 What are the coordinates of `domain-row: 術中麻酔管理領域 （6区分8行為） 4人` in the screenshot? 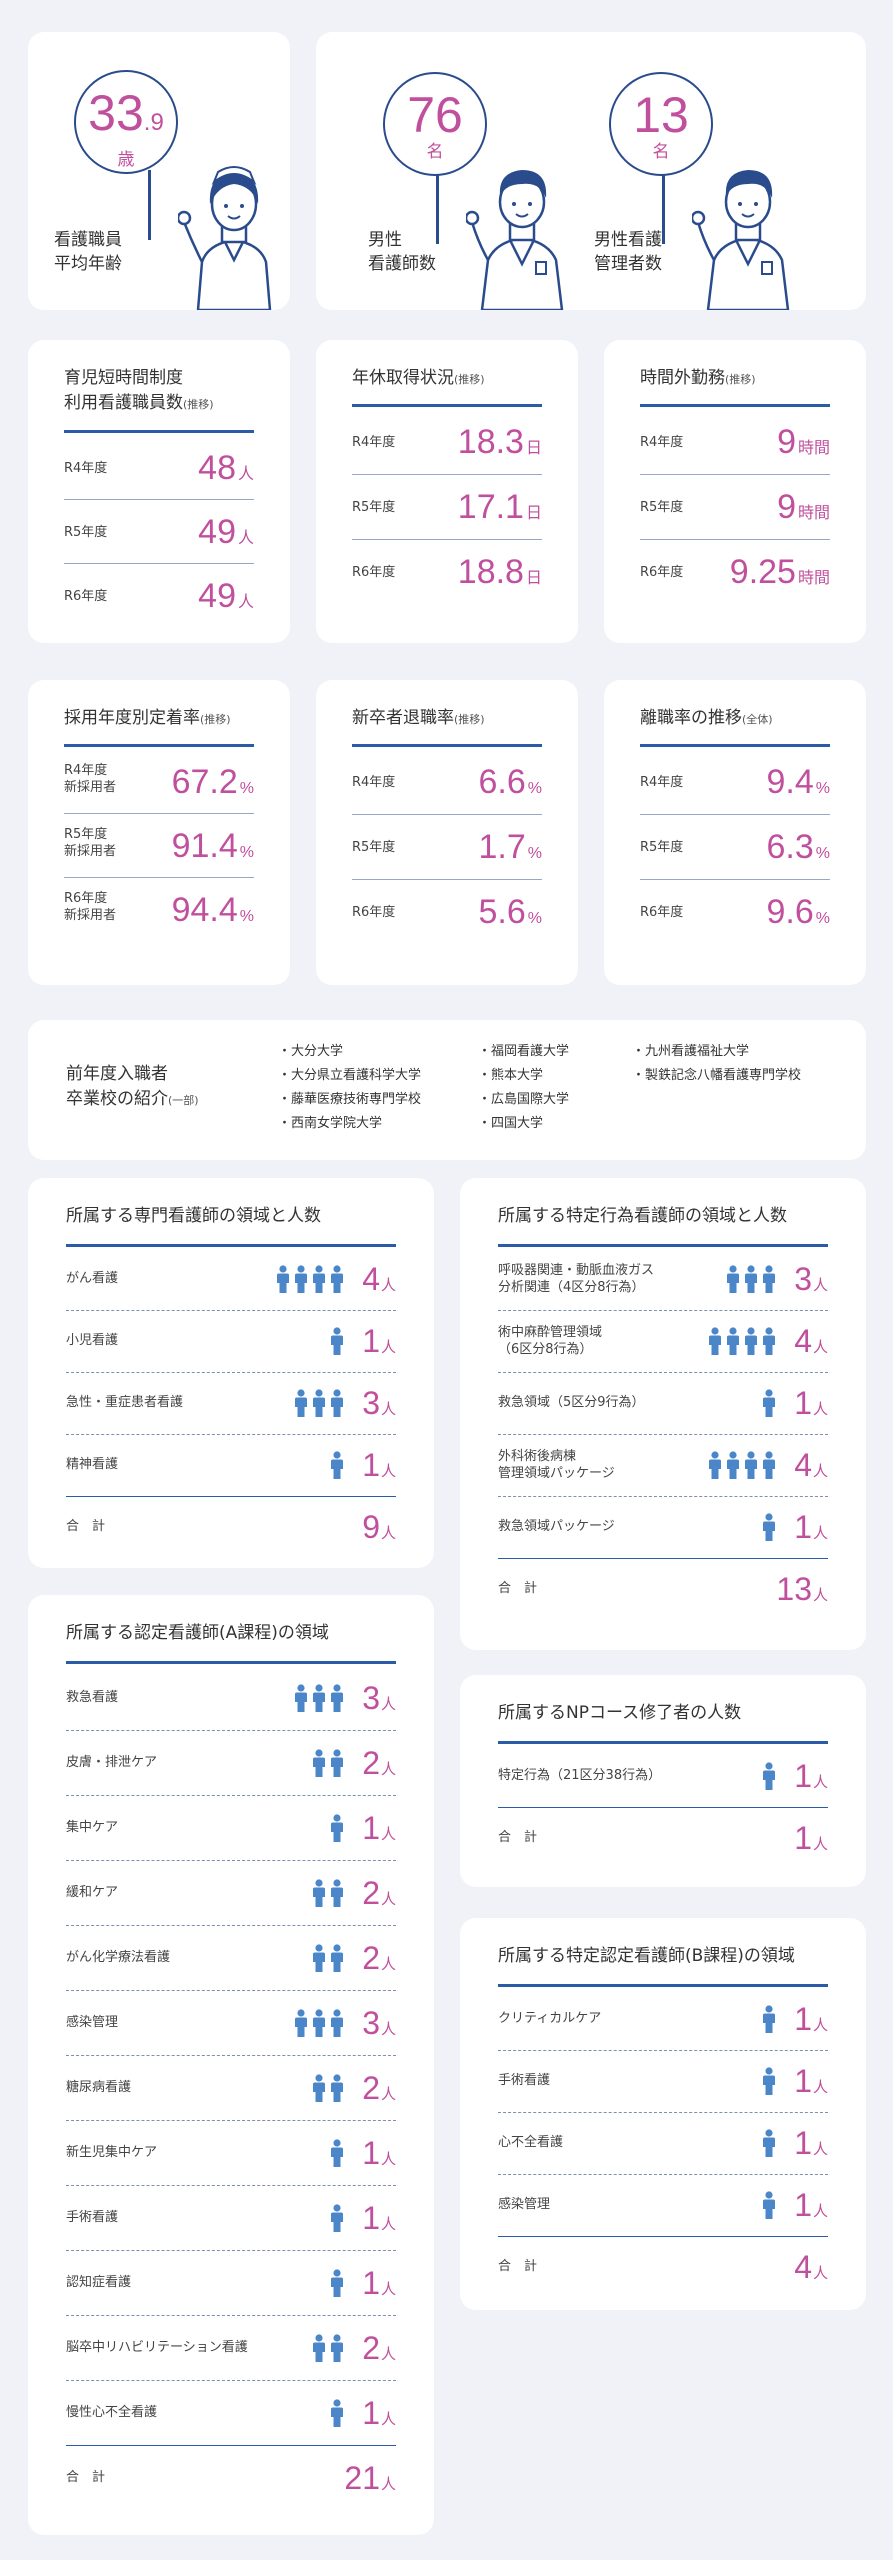 It's located at (663, 1341).